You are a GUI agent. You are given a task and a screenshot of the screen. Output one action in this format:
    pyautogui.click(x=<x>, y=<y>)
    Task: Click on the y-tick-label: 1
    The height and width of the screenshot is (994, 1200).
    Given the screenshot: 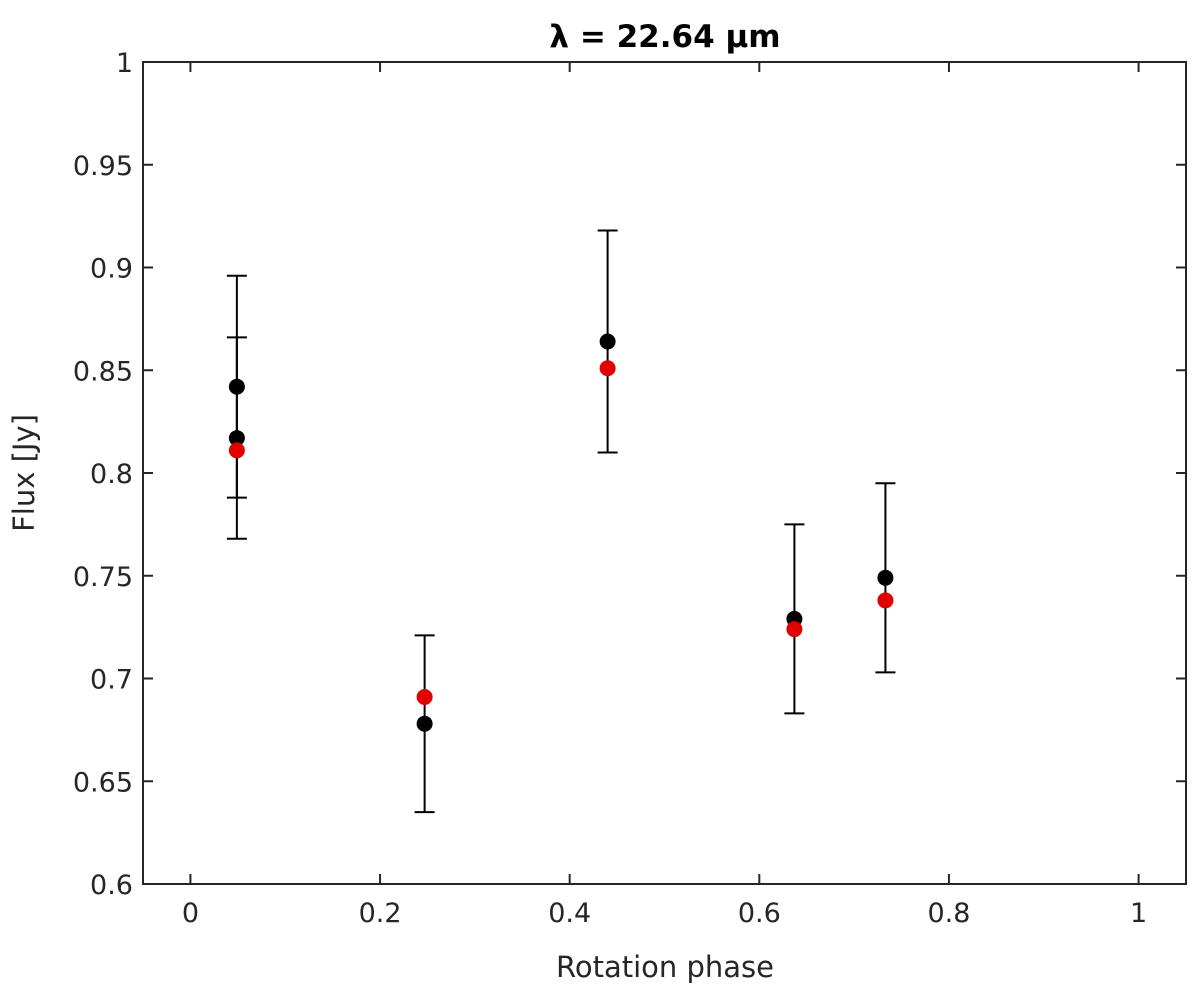 What is the action you would take?
    pyautogui.click(x=124, y=63)
    